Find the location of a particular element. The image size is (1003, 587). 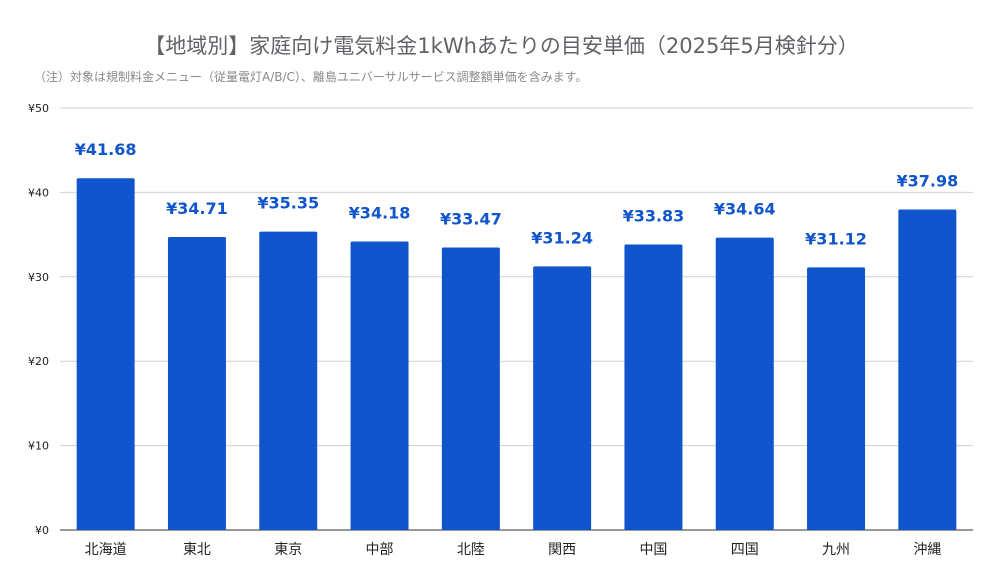

x-tick-label: 東京 is located at coordinates (288, 550).